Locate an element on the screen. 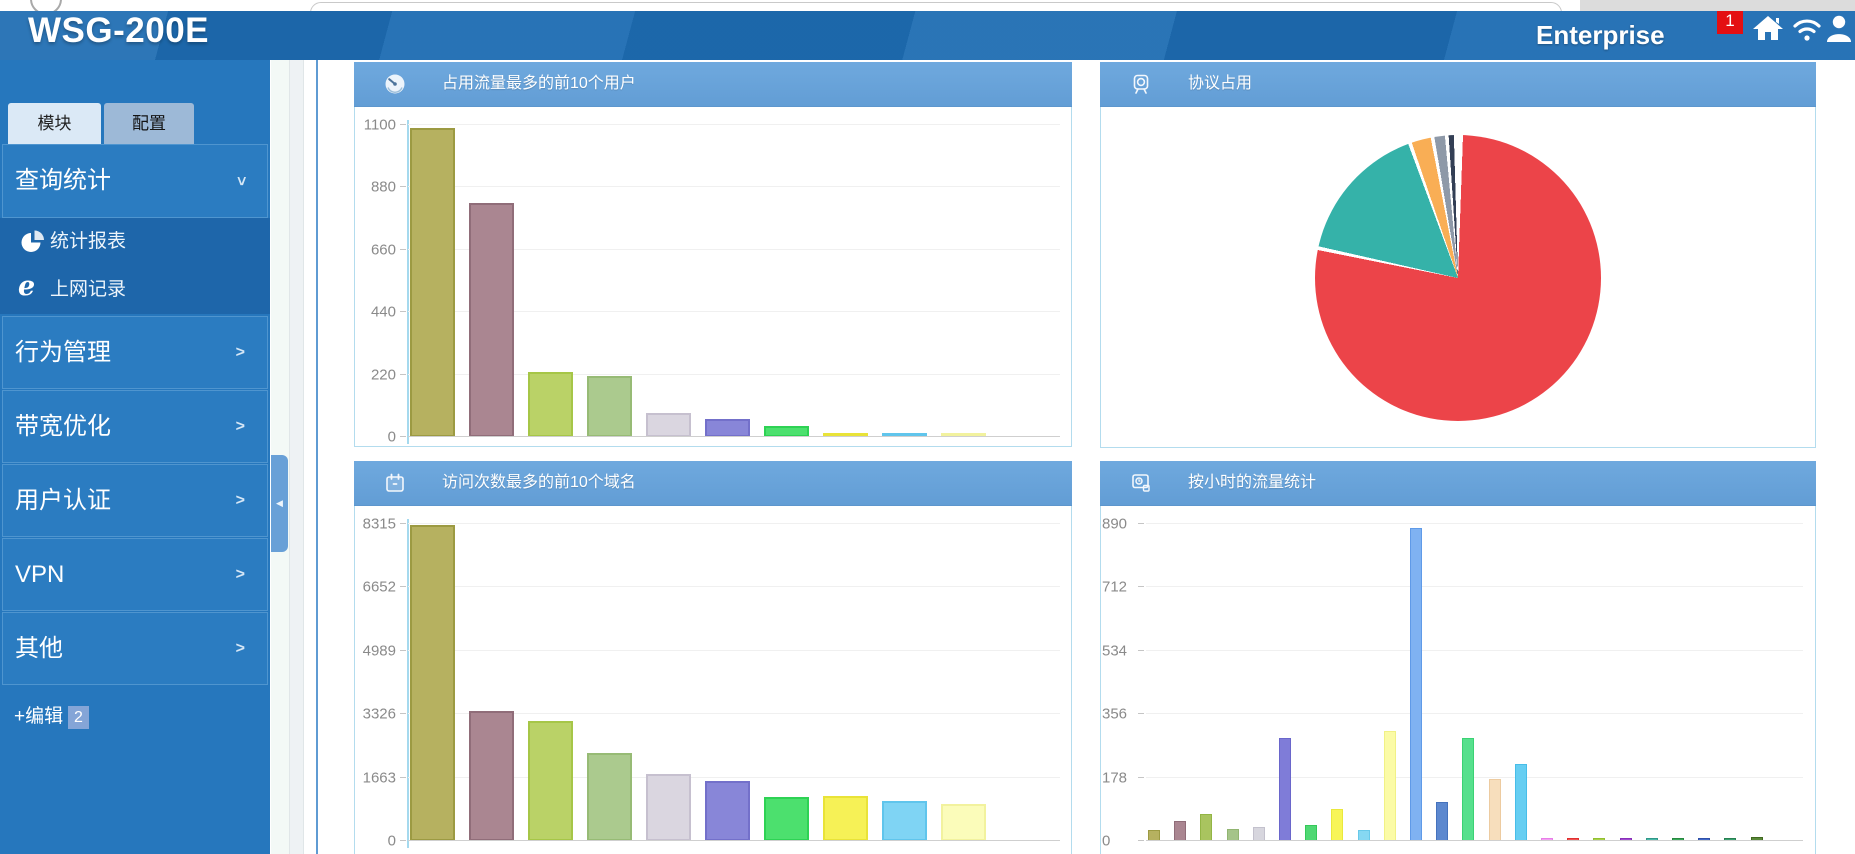  sidebar-collapse-handle: ◀ is located at coordinates (279, 503).